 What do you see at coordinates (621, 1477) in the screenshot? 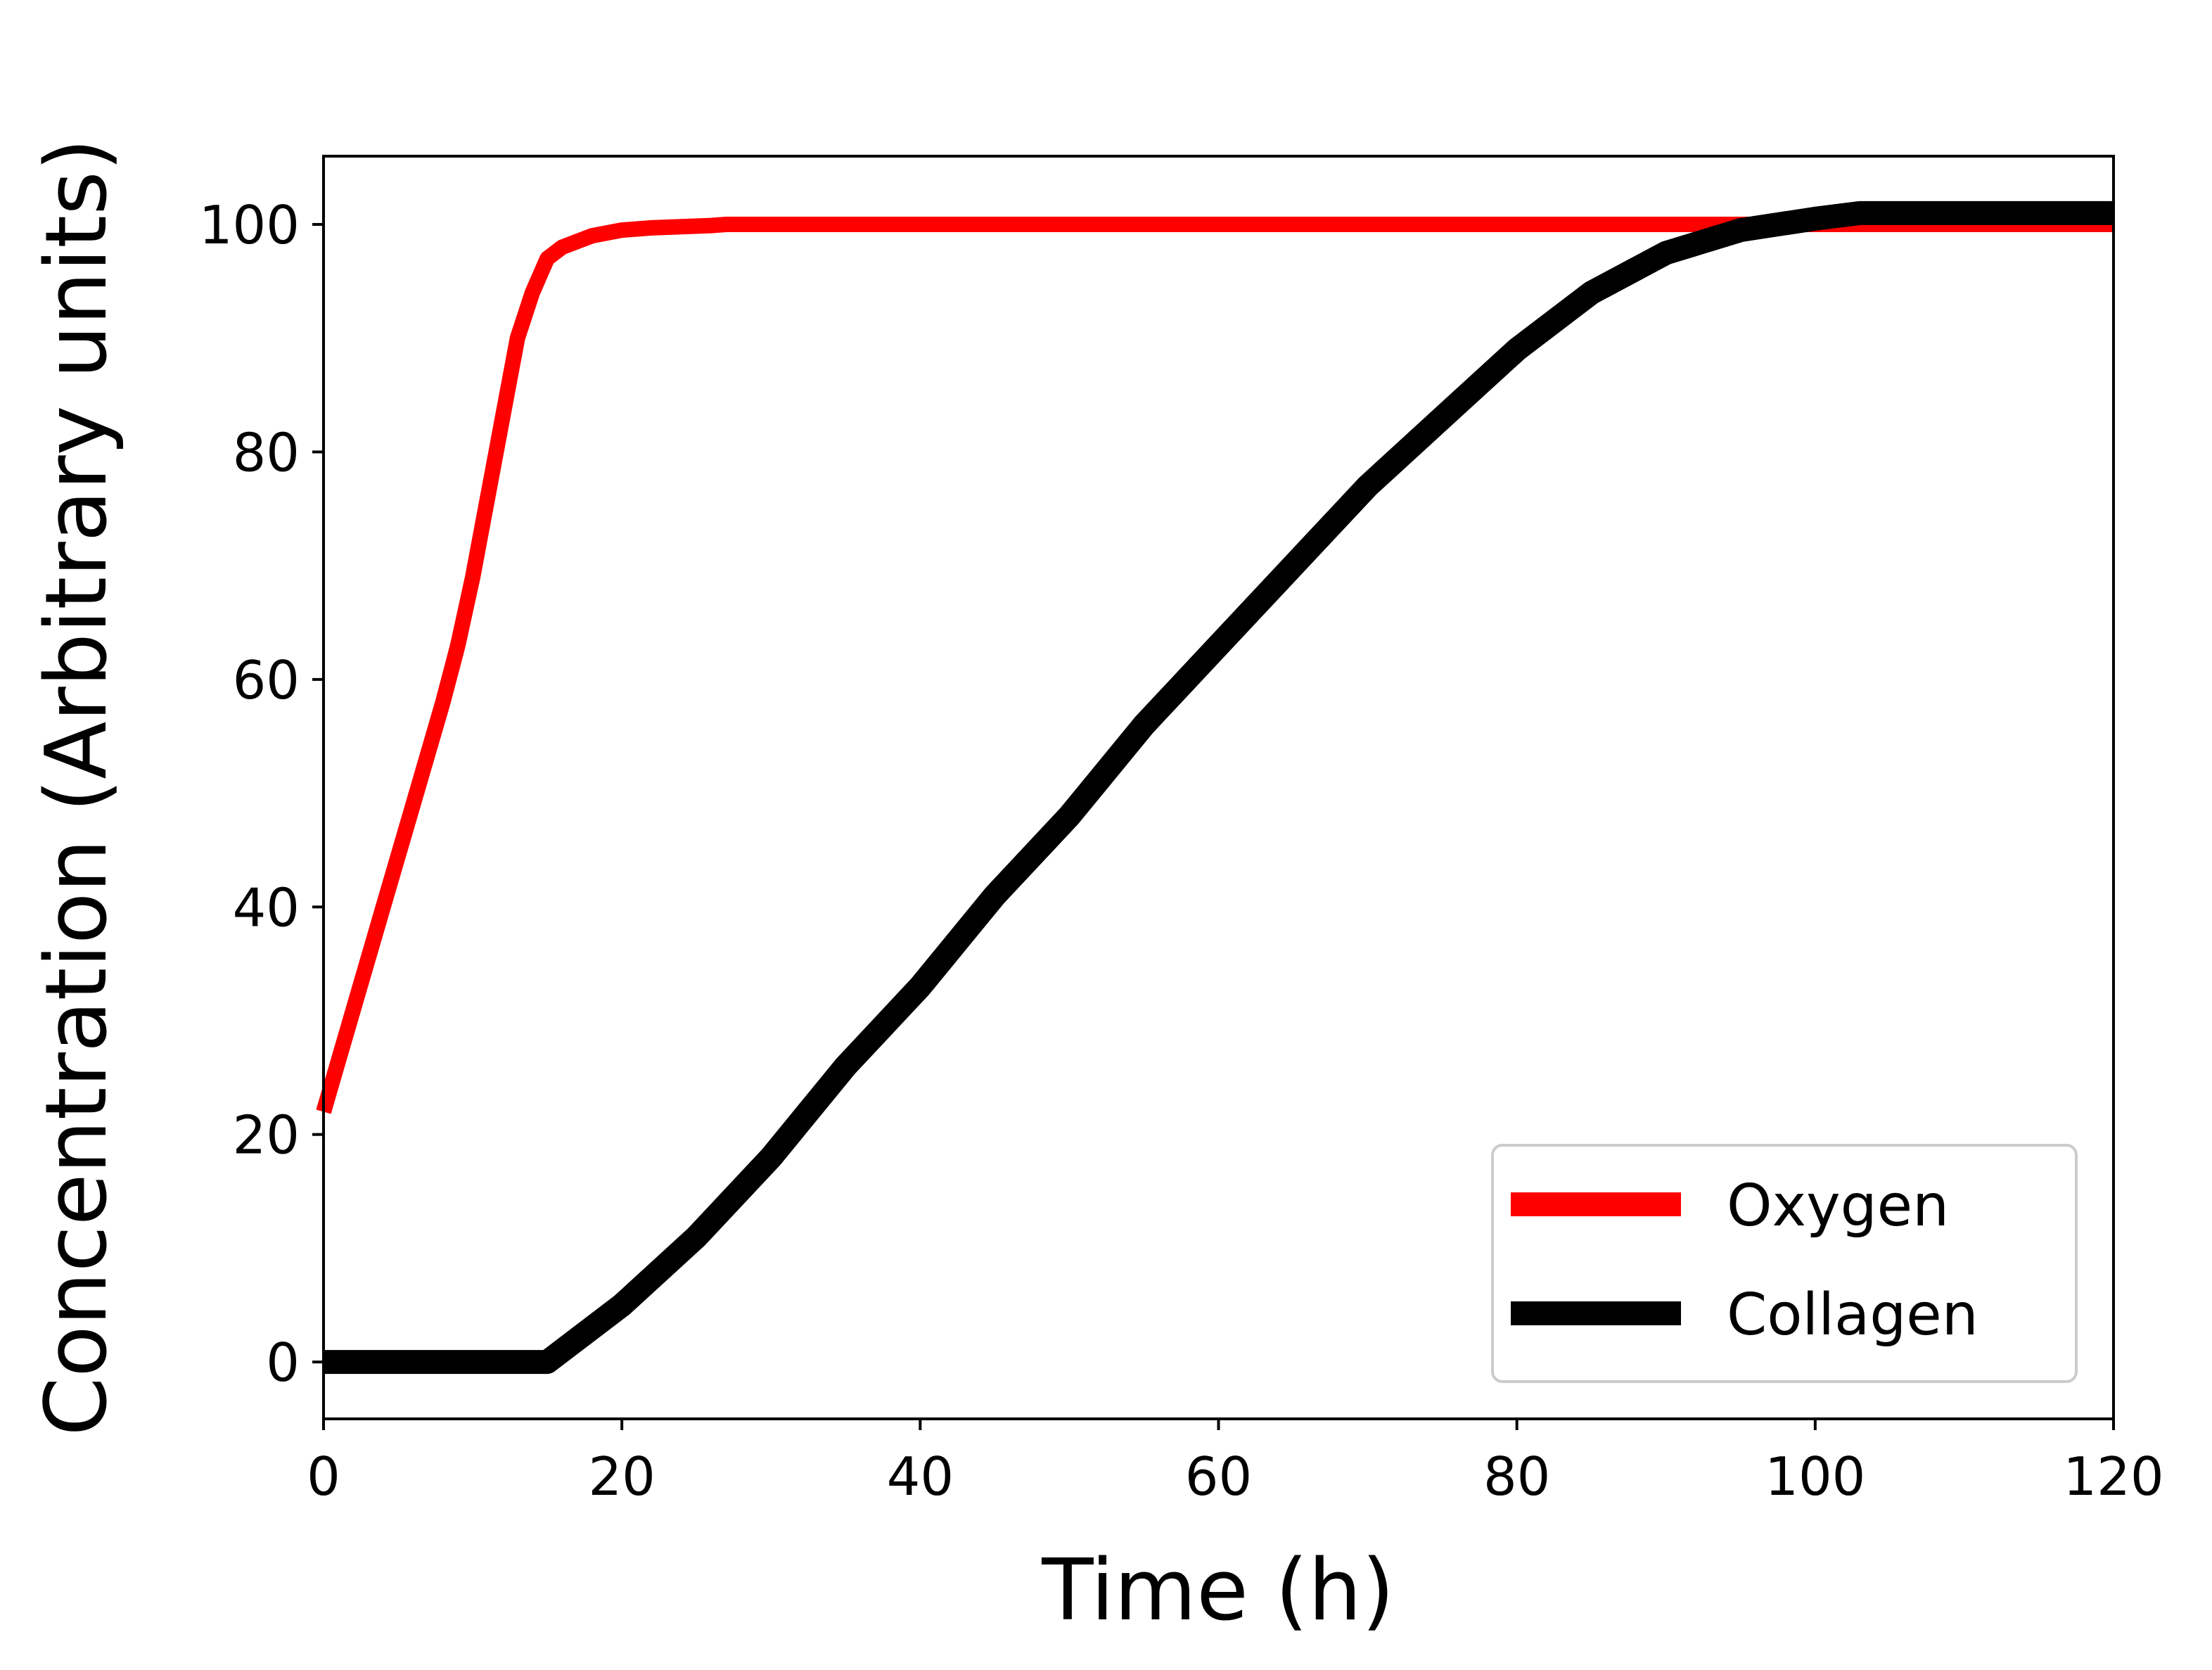
I see `x-tick-label: 20` at bounding box center [621, 1477].